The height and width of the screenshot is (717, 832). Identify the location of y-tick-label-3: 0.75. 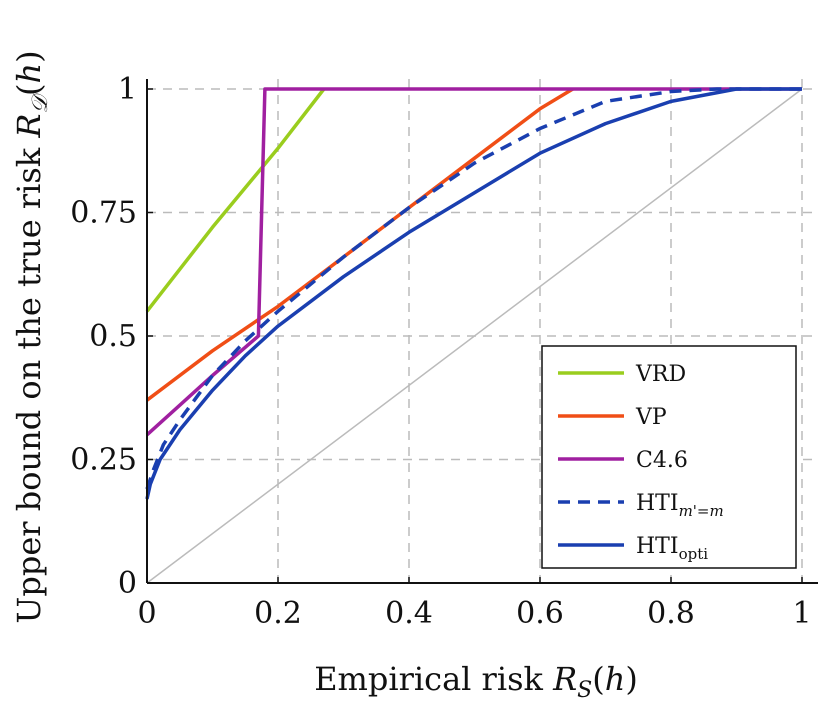
(103, 213).